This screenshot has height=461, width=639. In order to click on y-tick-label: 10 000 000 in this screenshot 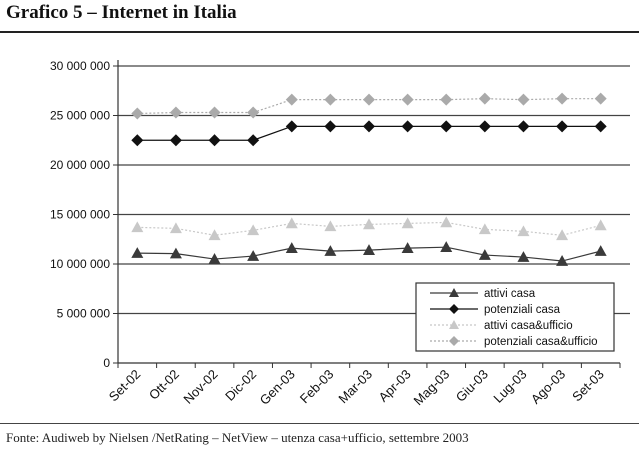, I will do `click(80, 264)`.